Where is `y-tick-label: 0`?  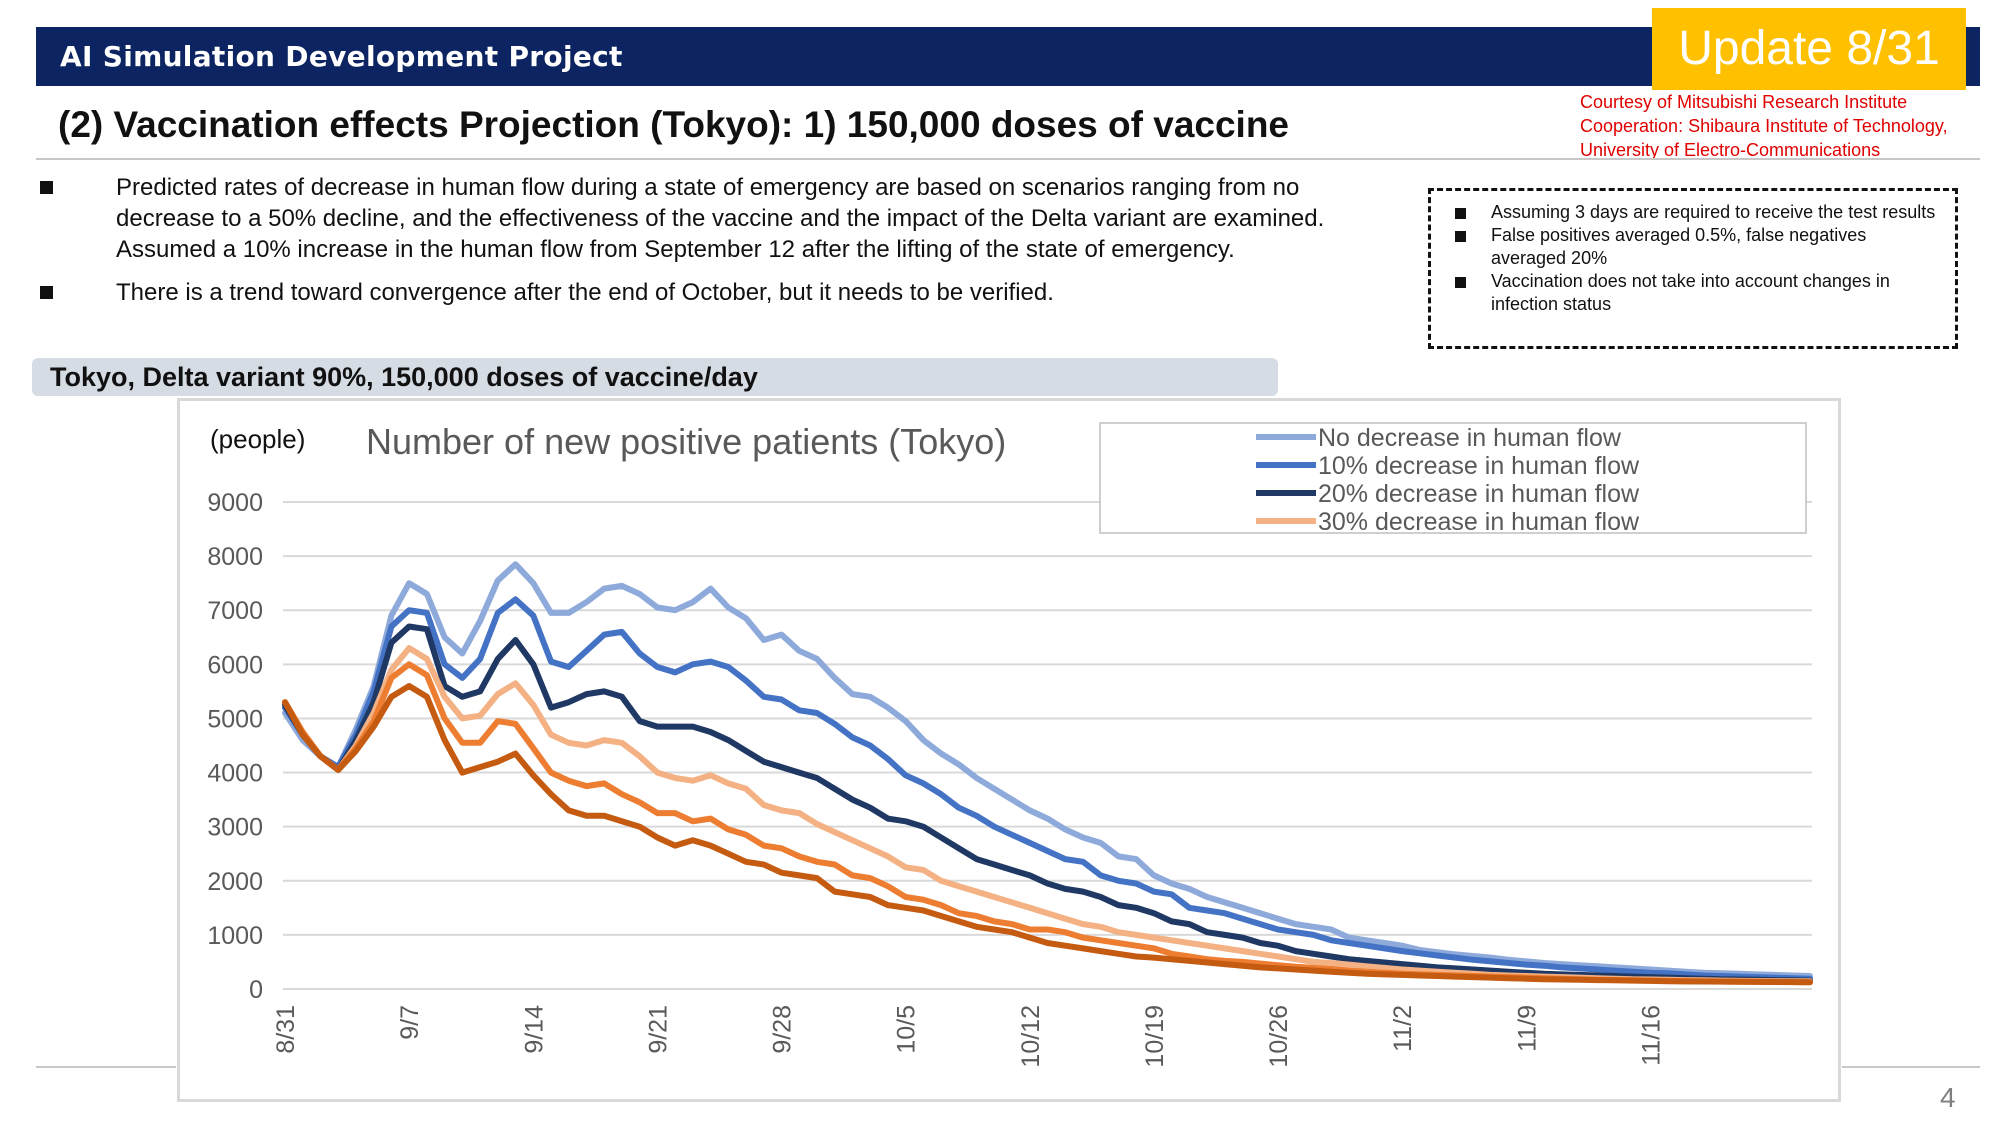 y-tick-label: 0 is located at coordinates (256, 990).